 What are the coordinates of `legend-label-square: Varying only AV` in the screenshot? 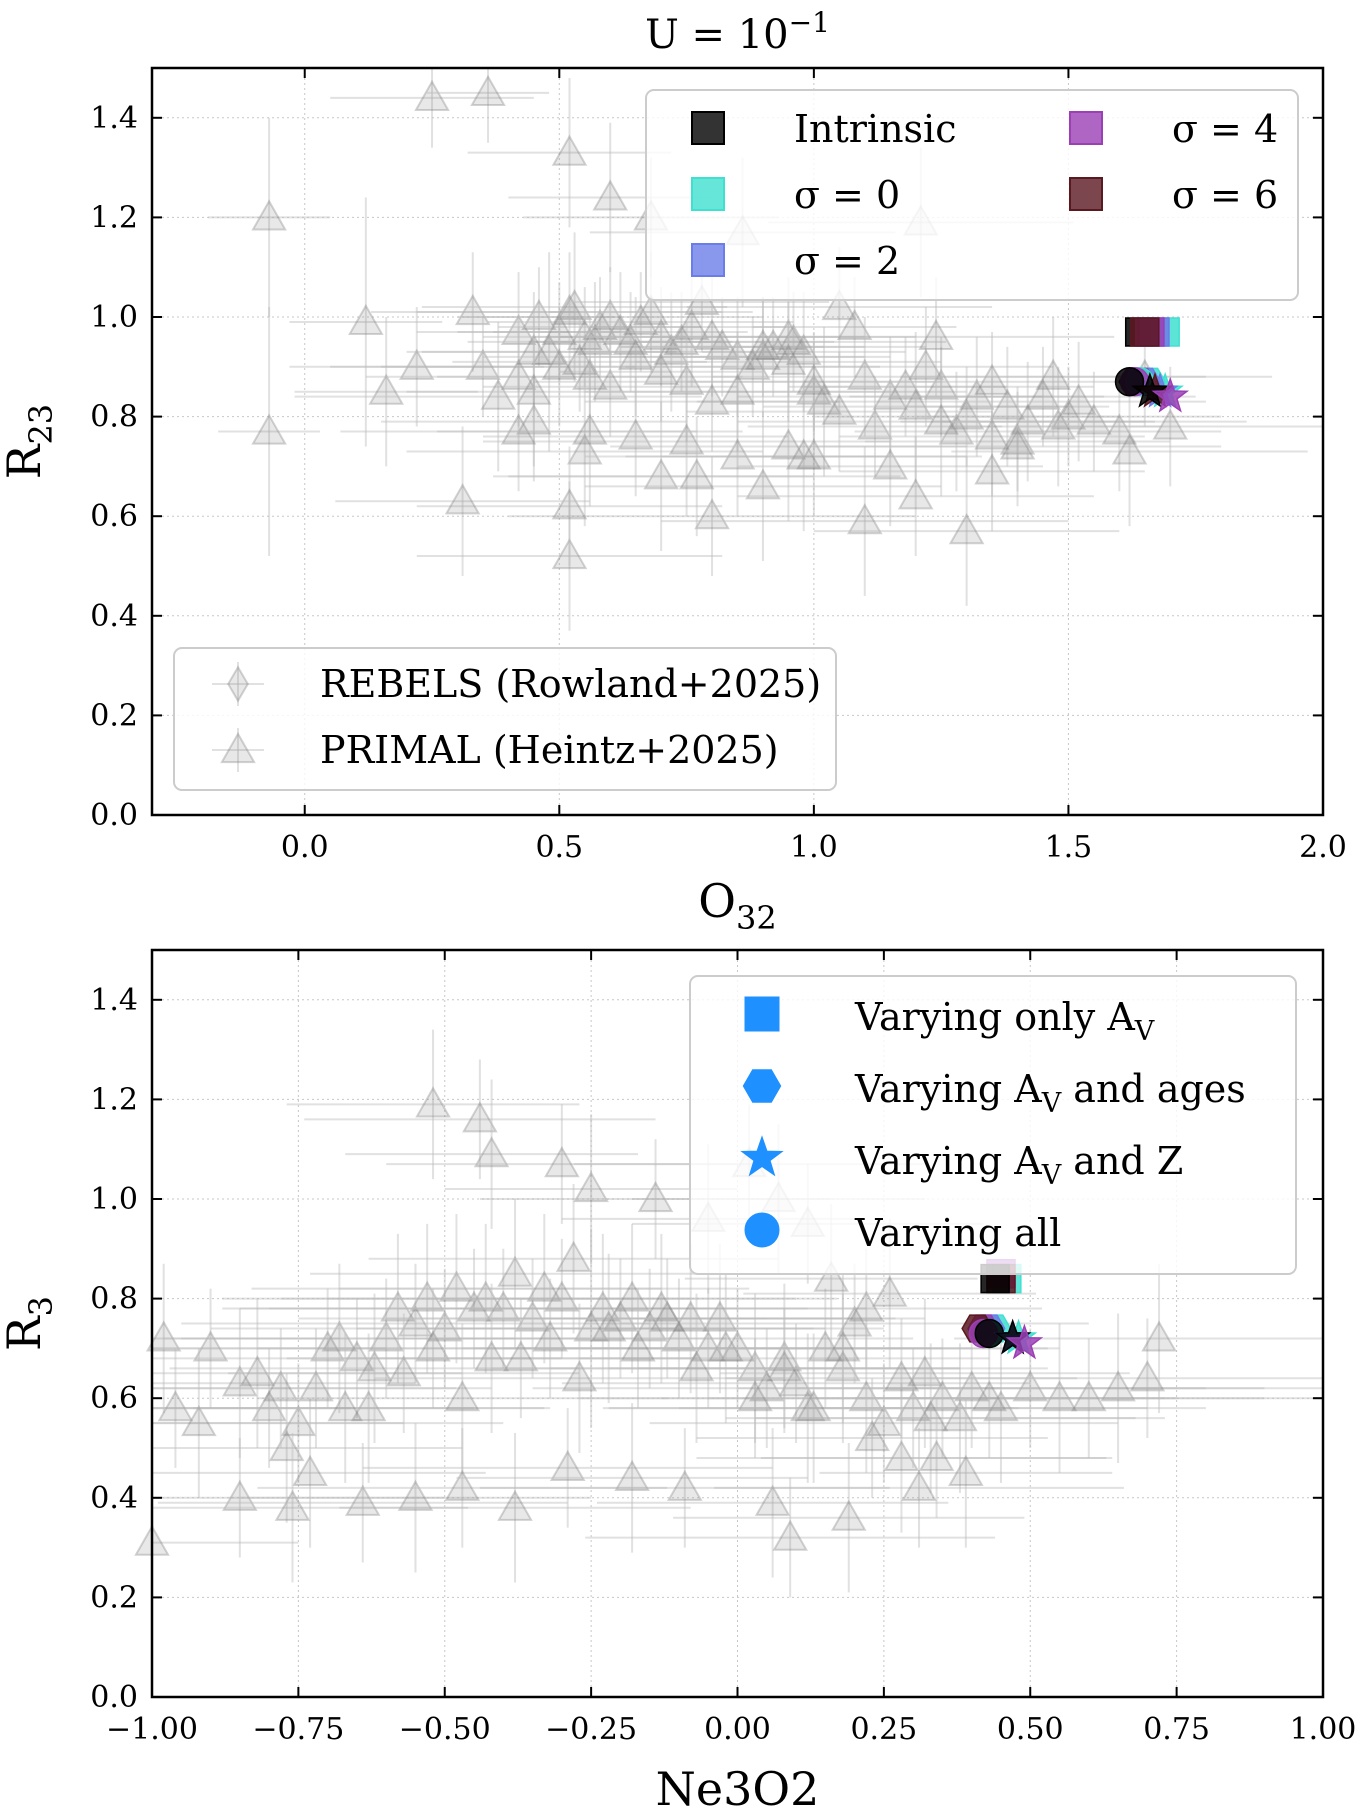 It's located at (1004, 1021).